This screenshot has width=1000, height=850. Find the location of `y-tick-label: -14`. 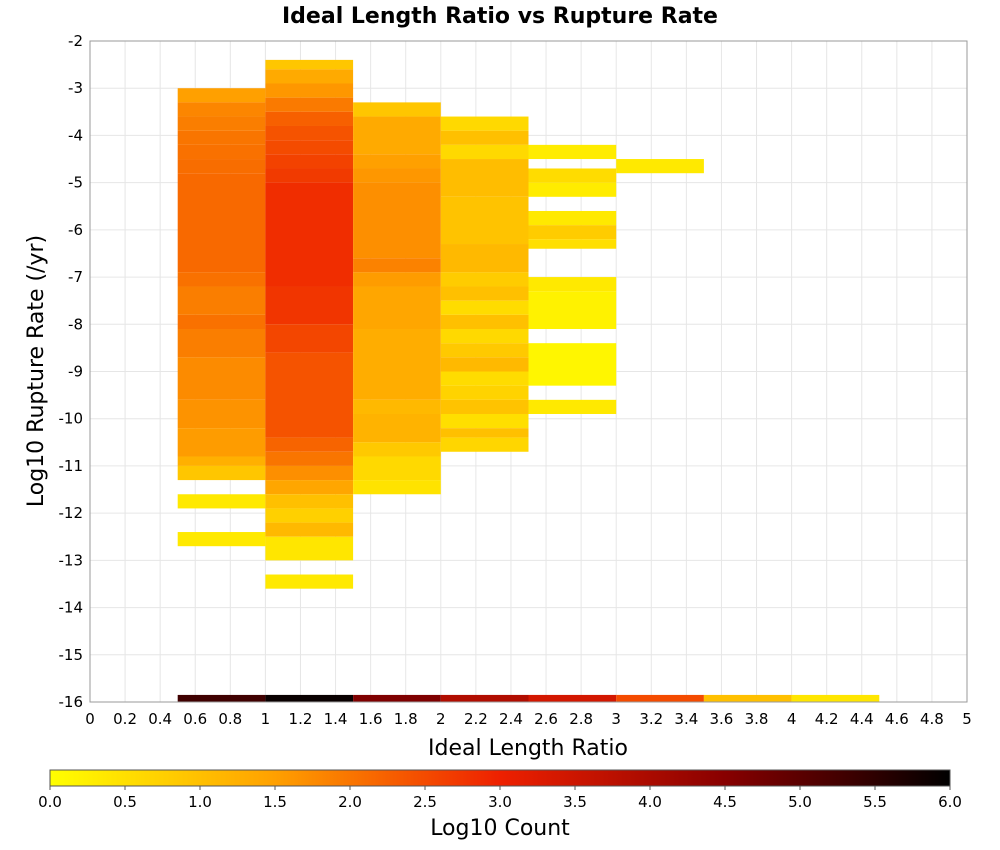

y-tick-label: -14 is located at coordinates (71, 608).